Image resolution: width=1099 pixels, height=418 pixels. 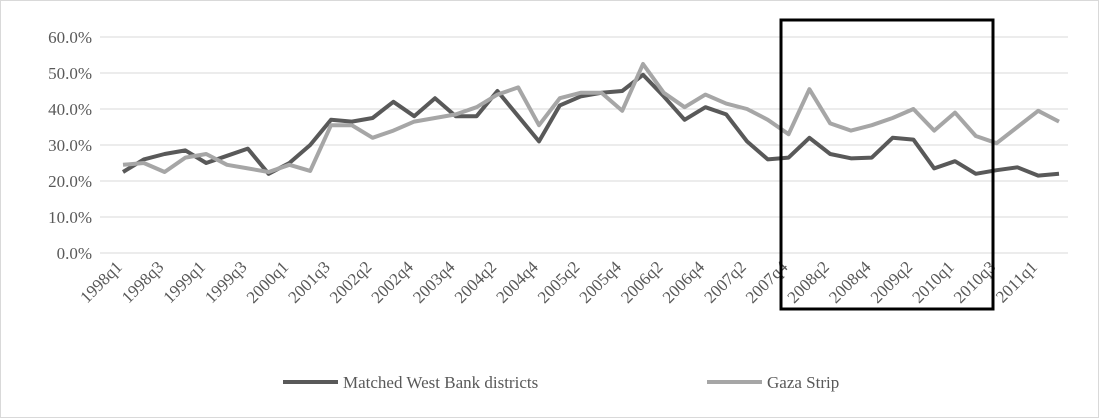 I want to click on y-tick-label: 40.0%, so click(x=70, y=109).